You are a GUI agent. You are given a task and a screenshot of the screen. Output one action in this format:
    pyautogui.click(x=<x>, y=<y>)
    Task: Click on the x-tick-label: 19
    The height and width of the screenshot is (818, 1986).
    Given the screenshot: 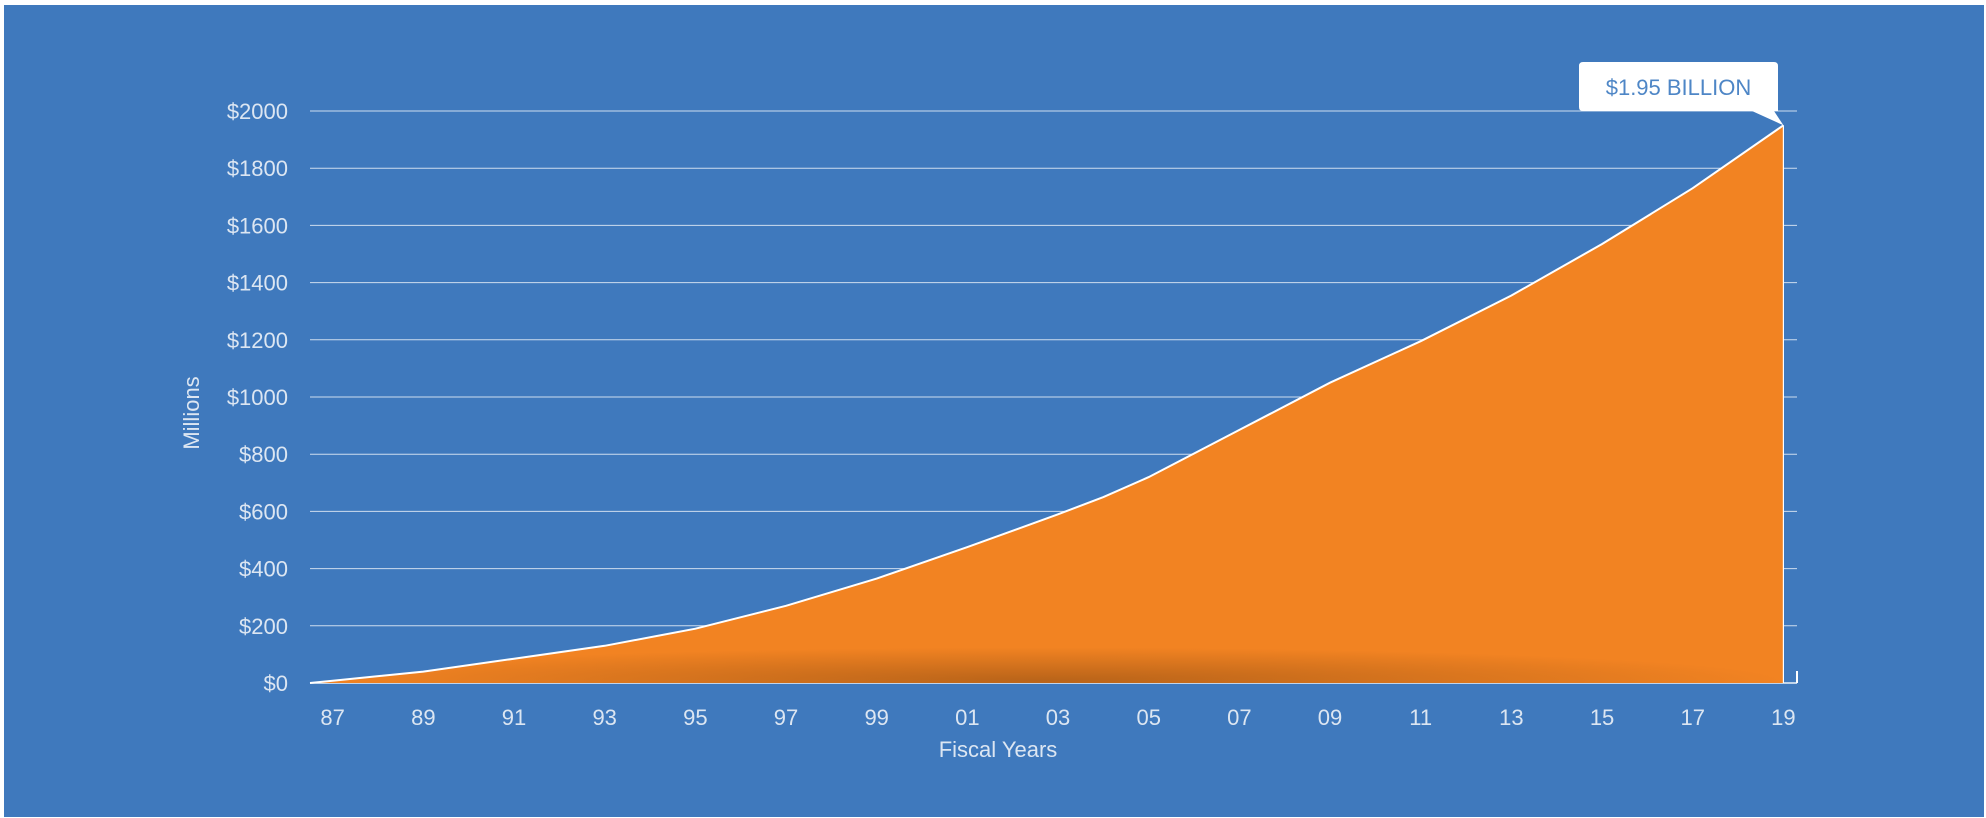 What is the action you would take?
    pyautogui.click(x=1783, y=717)
    